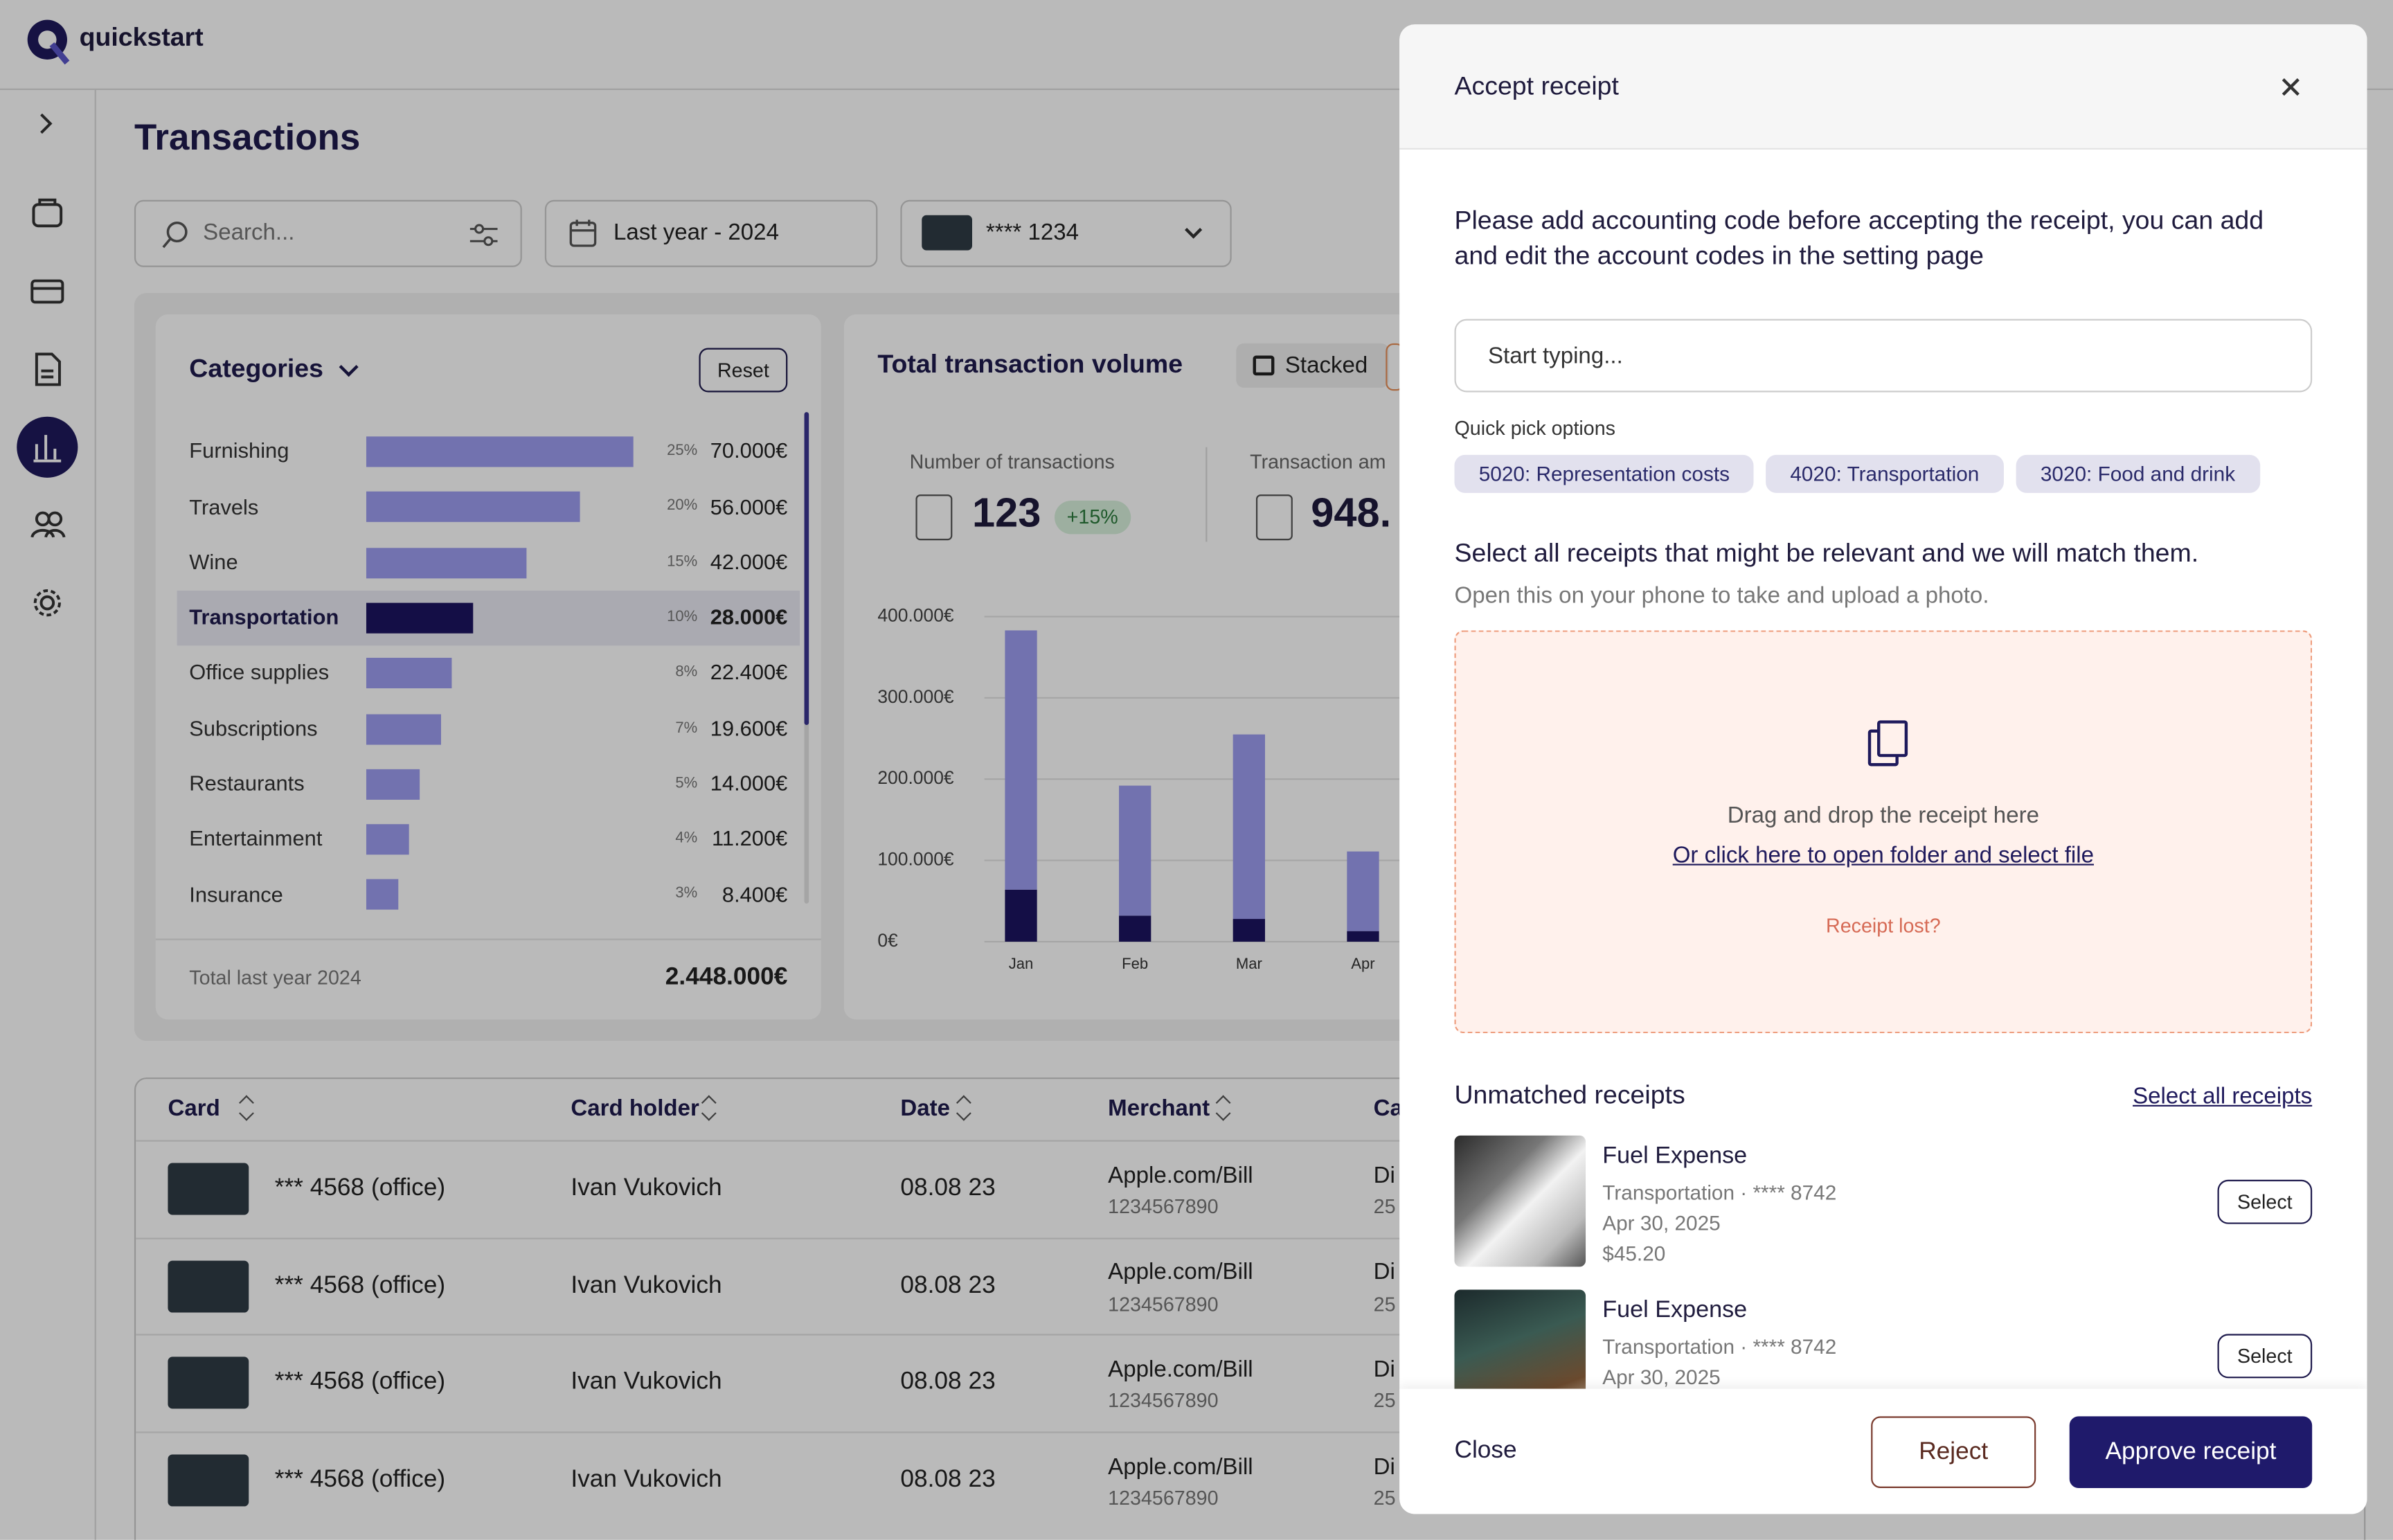 The image size is (2393, 1540). I want to click on category-value: 56.000€, so click(749, 506).